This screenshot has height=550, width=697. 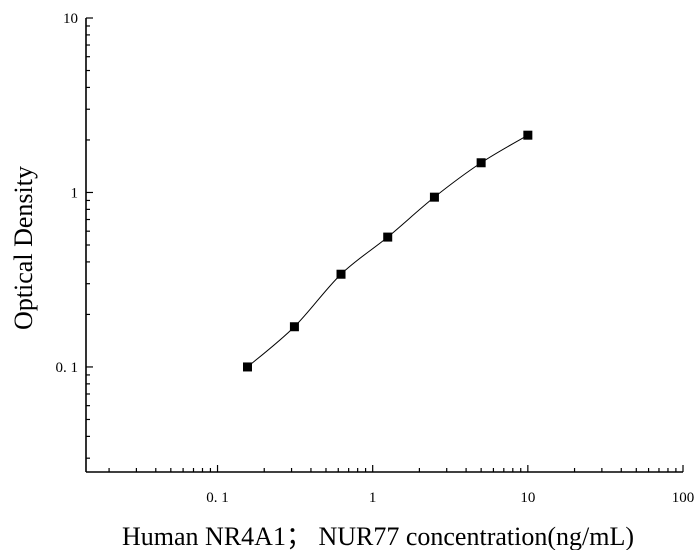 I want to click on y-tick-label: 1, so click(x=75, y=193).